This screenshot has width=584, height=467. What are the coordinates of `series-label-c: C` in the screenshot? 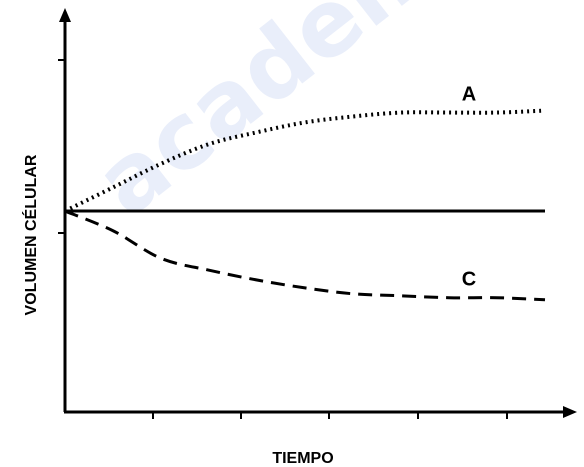 It's located at (469, 280).